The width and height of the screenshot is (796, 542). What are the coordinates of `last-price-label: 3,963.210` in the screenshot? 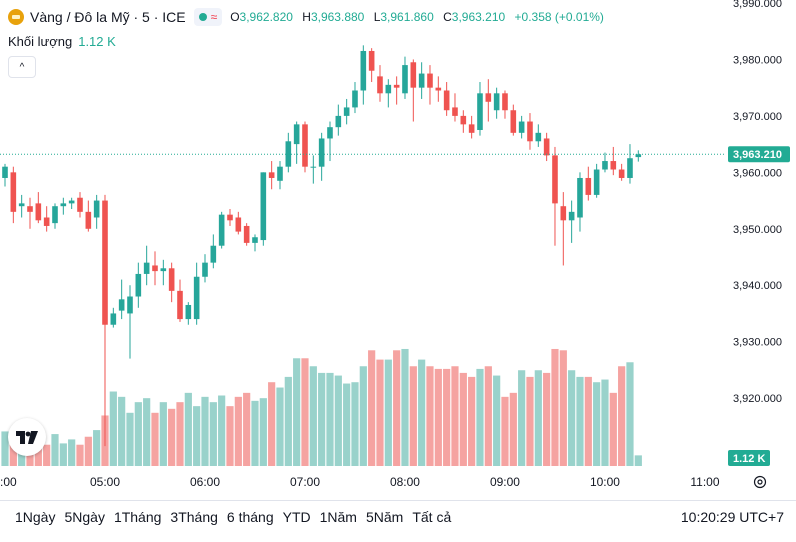 It's located at (757, 155).